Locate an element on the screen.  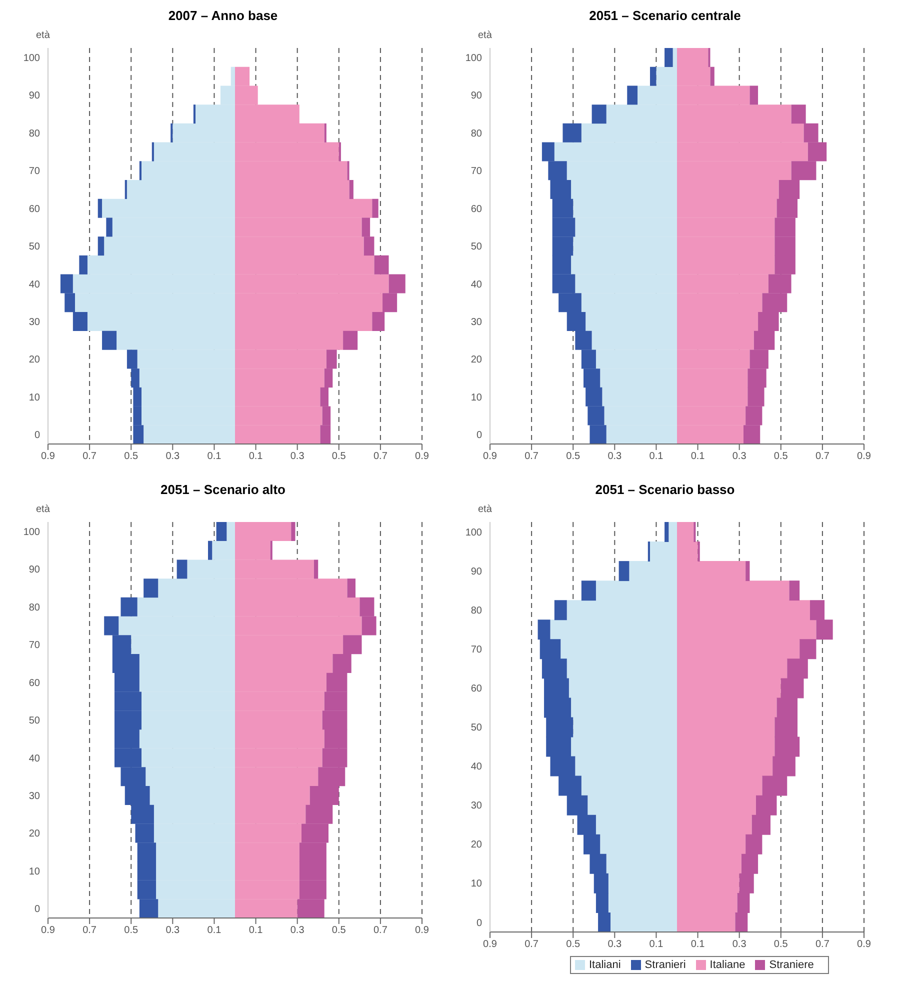
legend-label: Straniere is located at coordinates (791, 965).